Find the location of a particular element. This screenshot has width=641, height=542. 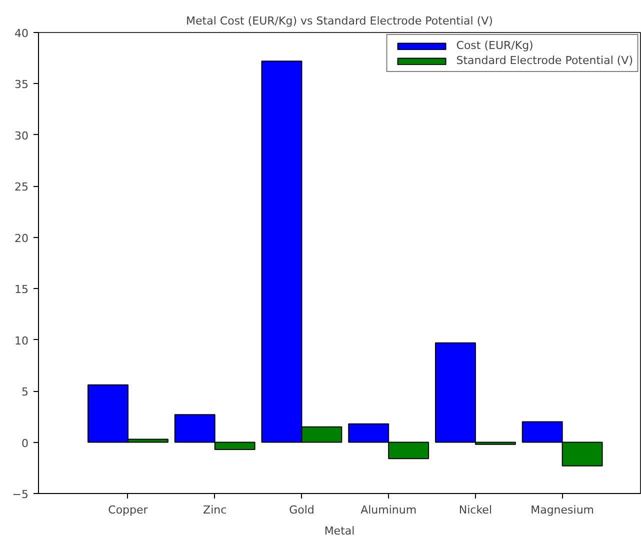

x-tick-label: Zinc is located at coordinates (215, 510).